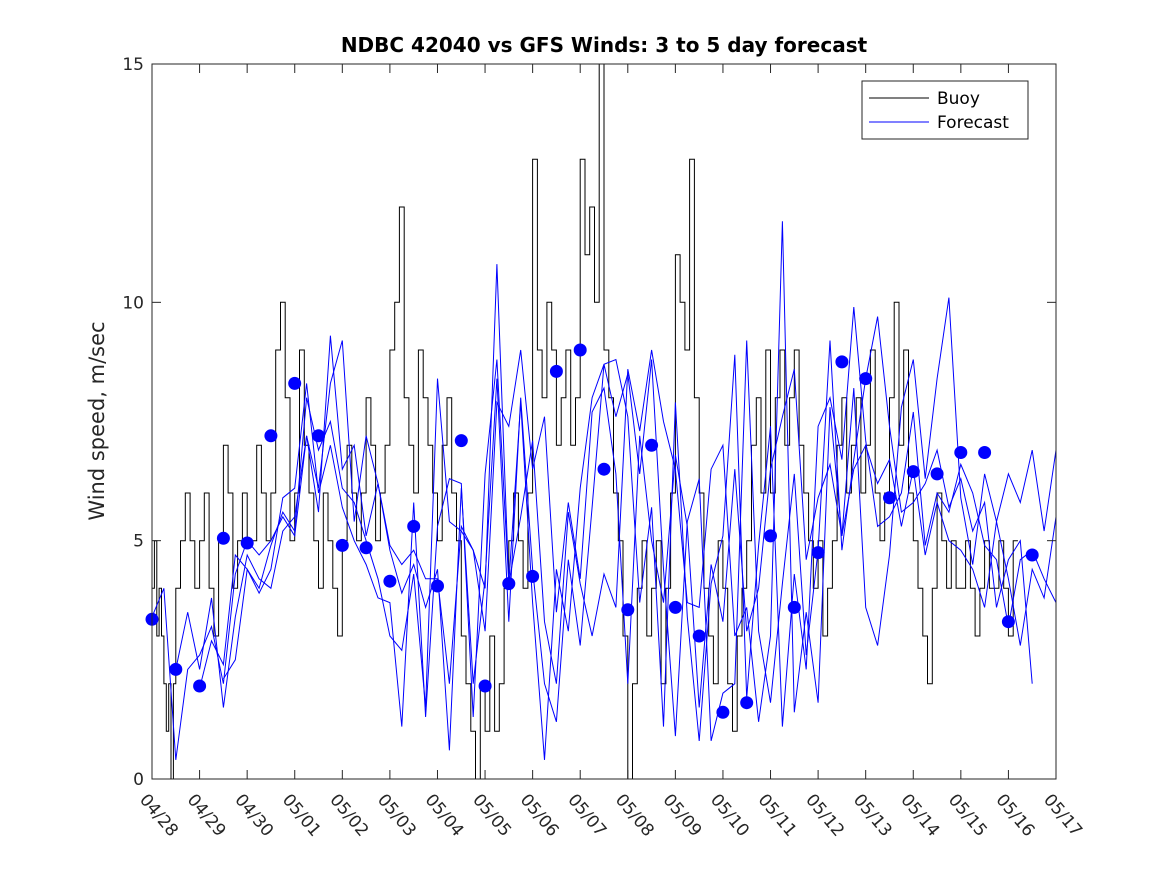 The height and width of the screenshot is (875, 1167). What do you see at coordinates (444, 815) in the screenshot?
I see `x-tick-label: 05/04` at bounding box center [444, 815].